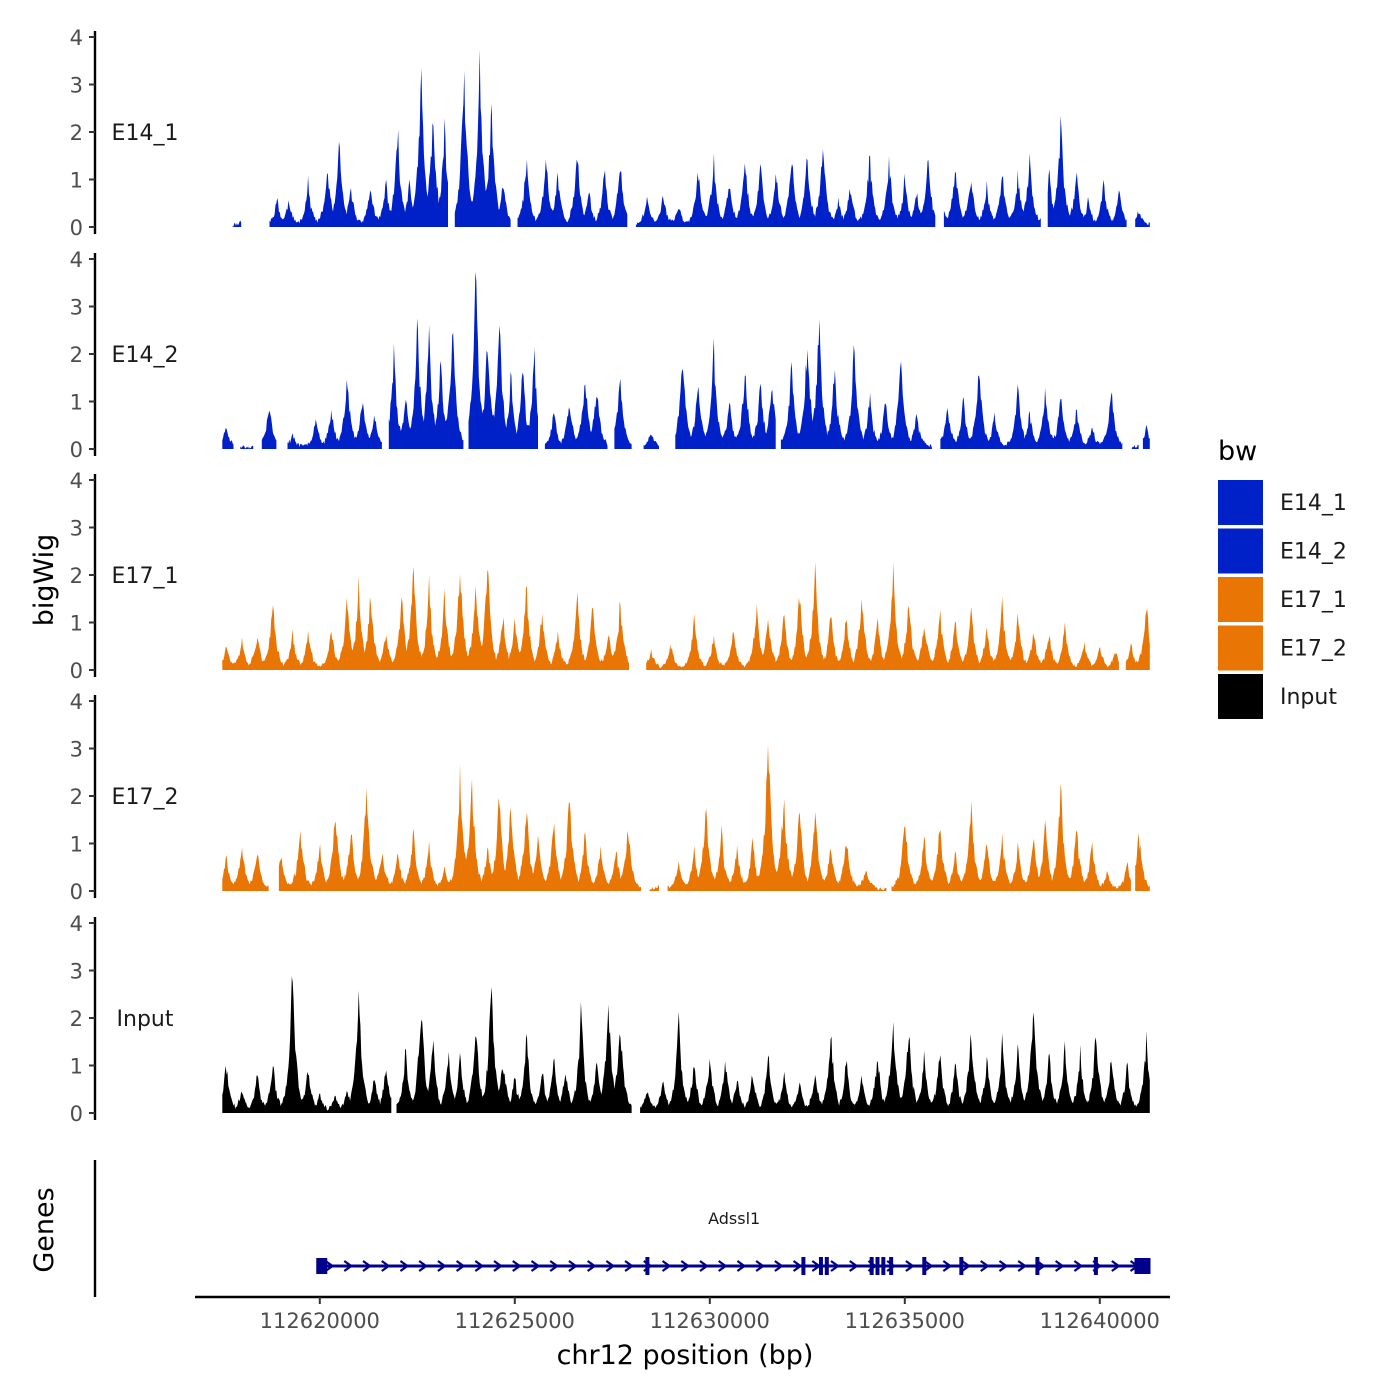 This screenshot has height=1400, width=1400. What do you see at coordinates (145, 576) in the screenshot?
I see `track-label: E17_1` at bounding box center [145, 576].